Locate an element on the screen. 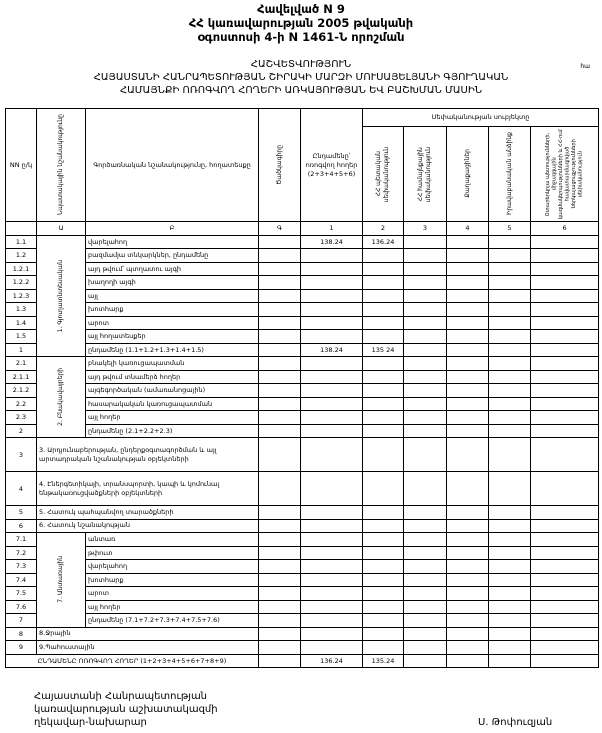 This screenshot has height=733, width=602. decree-line: ՀՀ կառավարության 2005 թվականի is located at coordinates (301, 23).